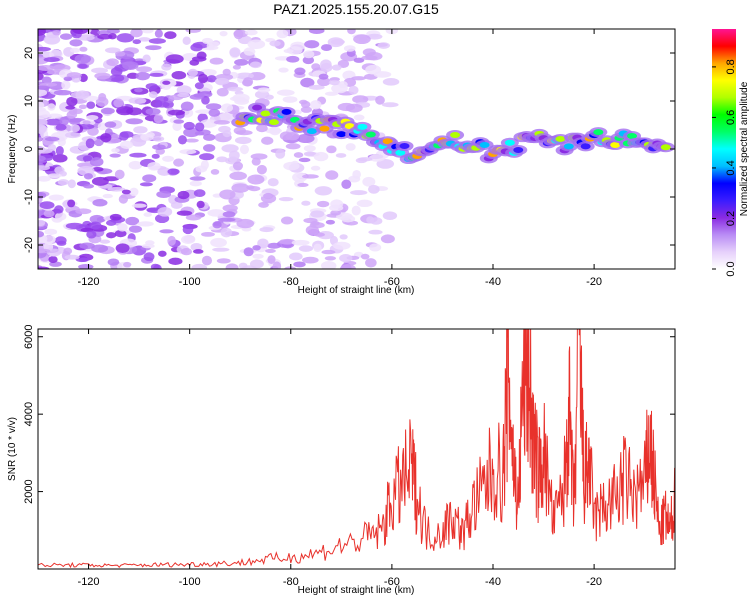 Image resolution: width=750 pixels, height=600 pixels. I want to click on colorbar-tick-label: 0.2, so click(731, 218).